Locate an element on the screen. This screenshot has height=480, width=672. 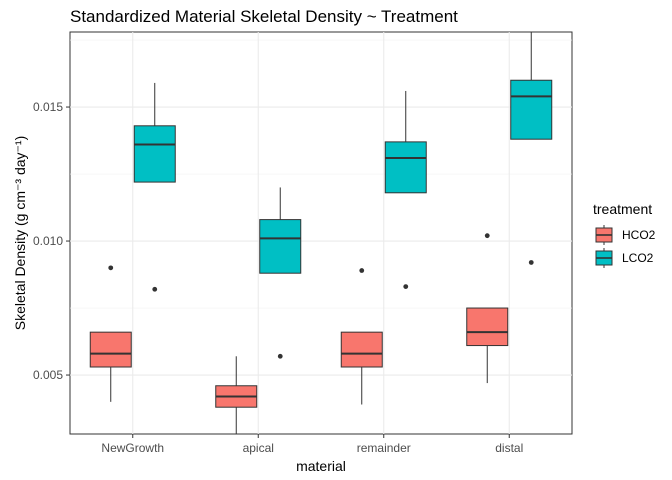
boxplot-HCO2-remainder is located at coordinates (361, 336).